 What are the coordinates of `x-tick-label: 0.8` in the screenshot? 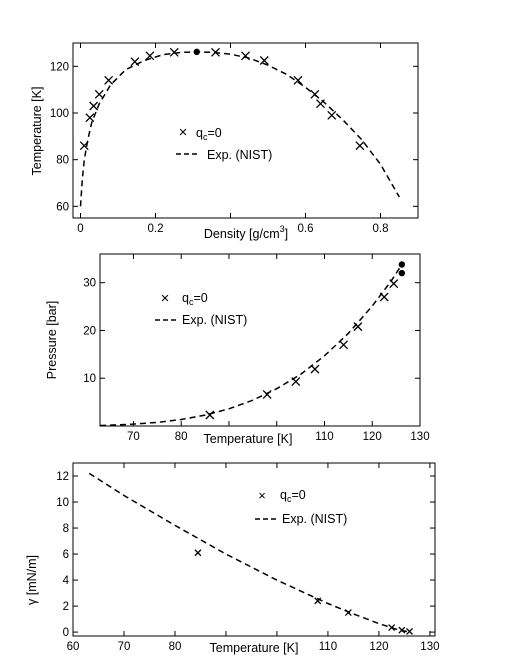 It's located at (381, 229).